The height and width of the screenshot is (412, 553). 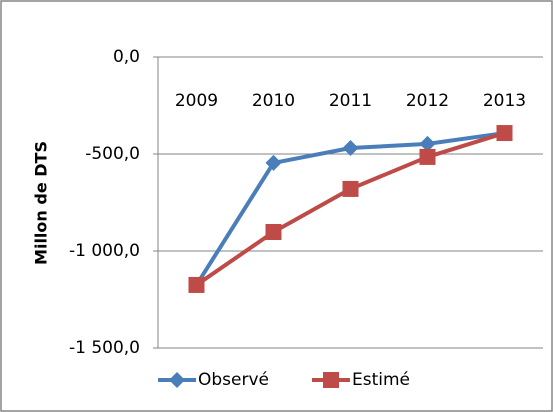 What do you see at coordinates (427, 101) in the screenshot?
I see `x-tick-label: 2012` at bounding box center [427, 101].